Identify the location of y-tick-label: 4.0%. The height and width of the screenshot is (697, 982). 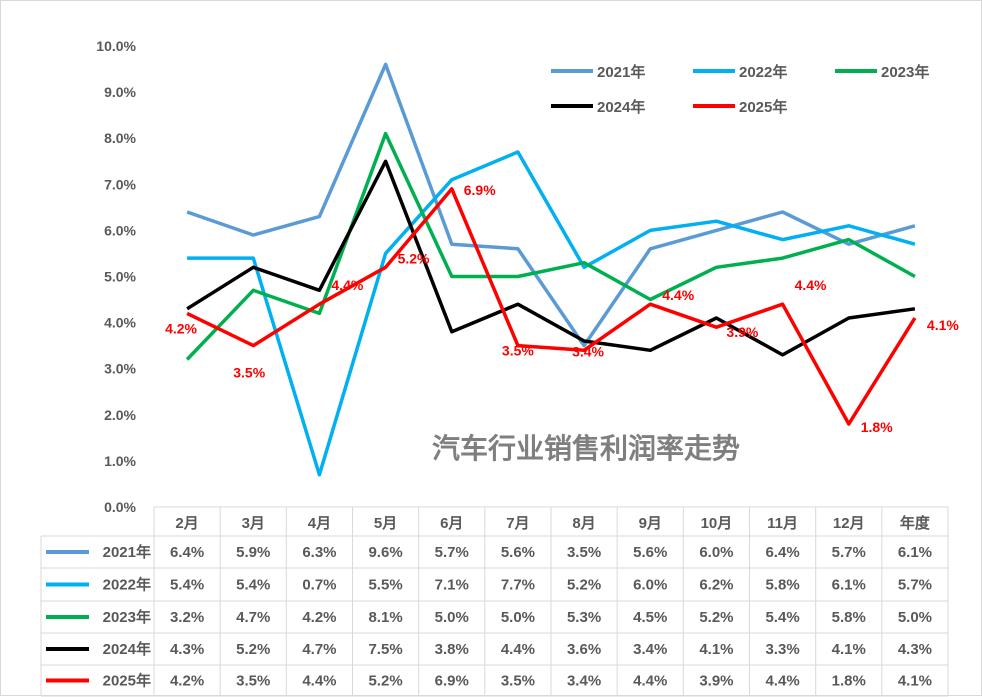
(120, 323).